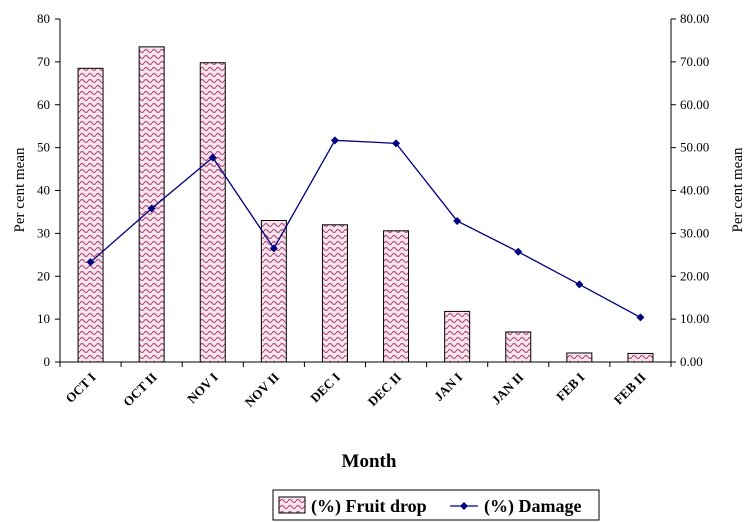 The image size is (748, 522). What do you see at coordinates (212, 212) in the screenshot?
I see `bar-nov-i` at bounding box center [212, 212].